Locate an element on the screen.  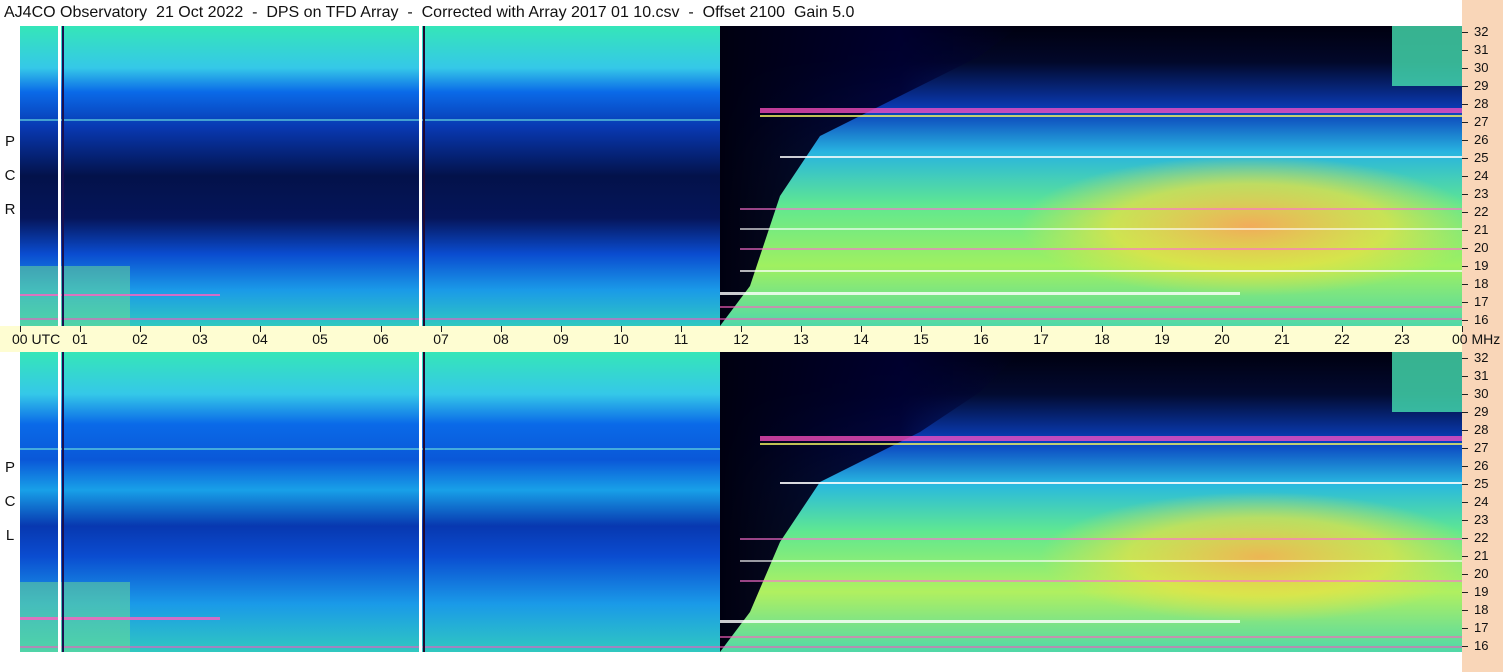
time-tick-label: 23 is located at coordinates (1402, 339).